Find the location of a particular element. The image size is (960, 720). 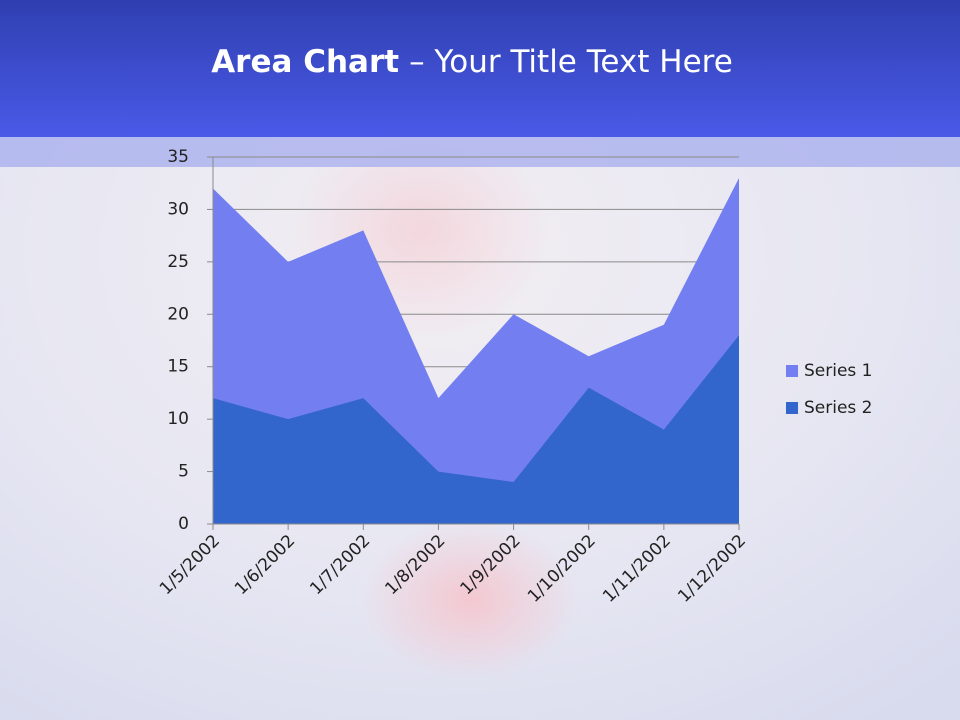

y-tick-label: 20 is located at coordinates (178, 314).